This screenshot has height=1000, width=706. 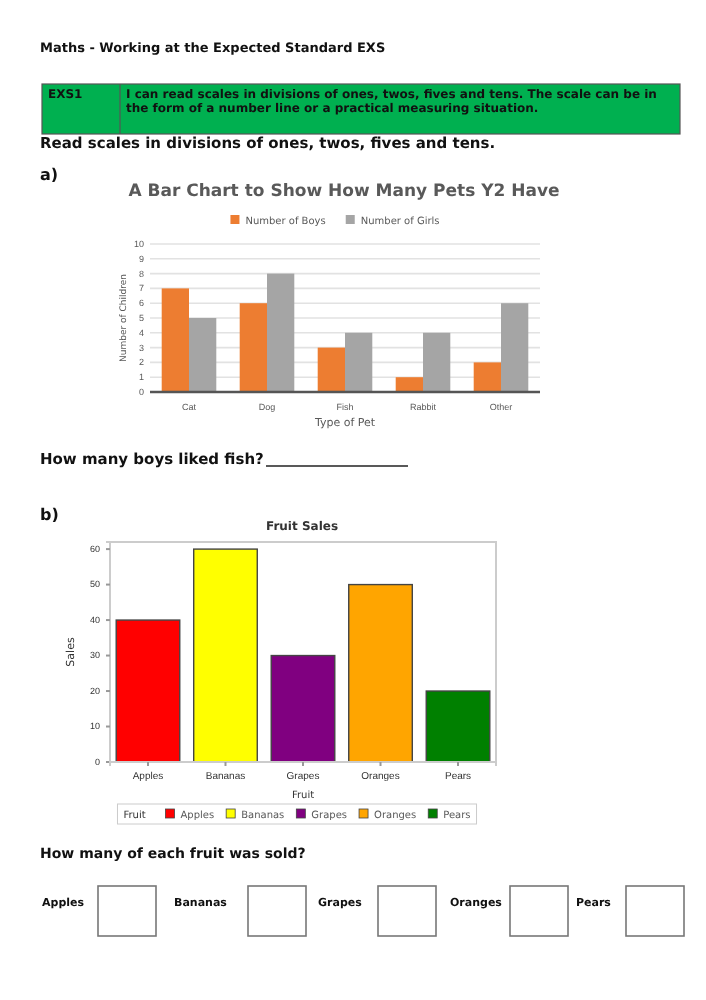 I want to click on chart-title: A Bar Chart to Show How Many Pets Y2 Have, so click(x=344, y=192).